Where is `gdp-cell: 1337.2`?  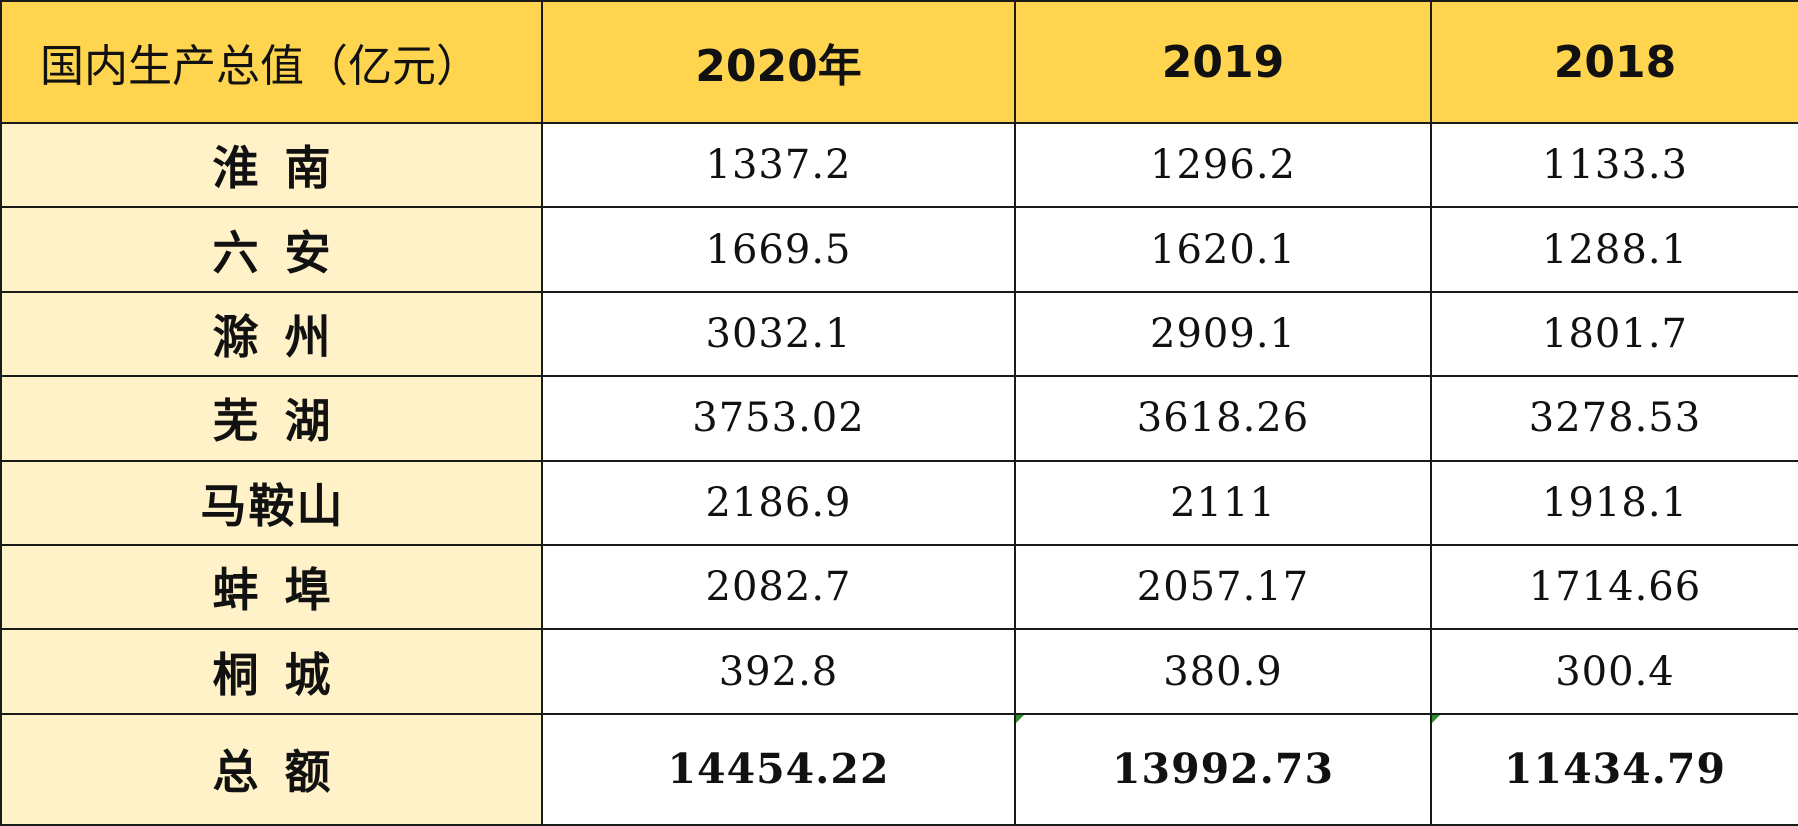
gdp-cell: 1337.2 is located at coordinates (778, 165).